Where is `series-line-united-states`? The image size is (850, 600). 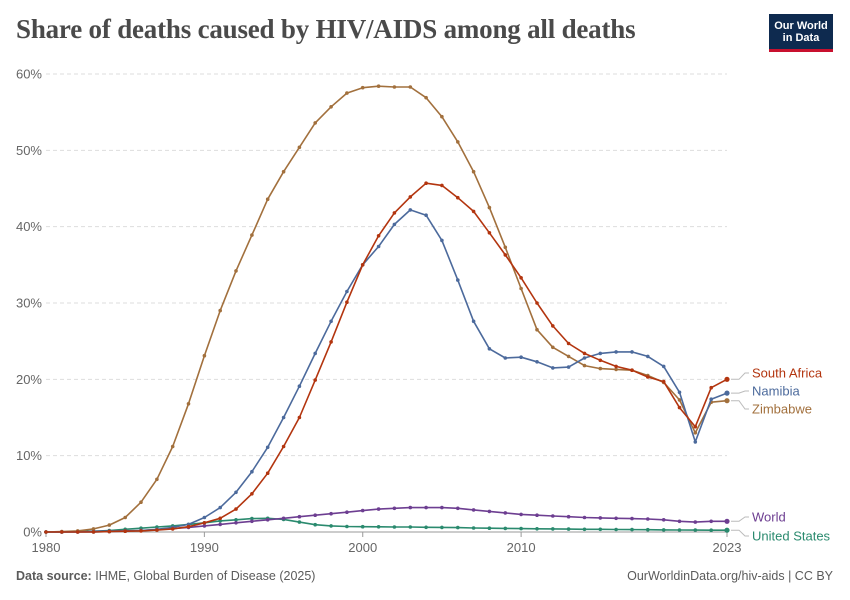
series-line-united-states is located at coordinates (386, 525).